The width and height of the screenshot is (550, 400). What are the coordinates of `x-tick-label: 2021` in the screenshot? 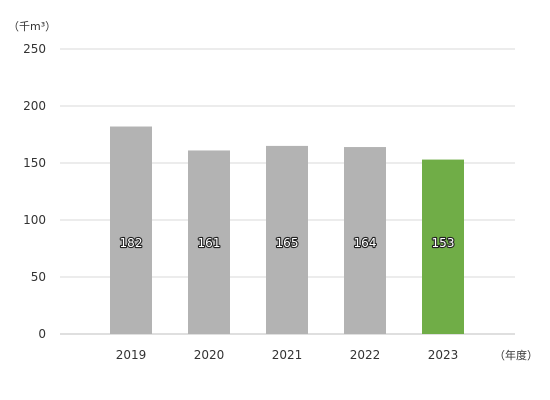 It's located at (287, 355).